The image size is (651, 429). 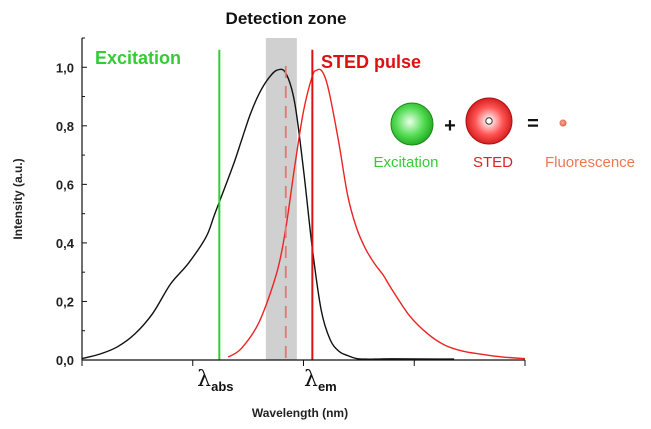 I want to click on sted-legend: + = Excitation STED Fluorescence, so click(x=504, y=134).